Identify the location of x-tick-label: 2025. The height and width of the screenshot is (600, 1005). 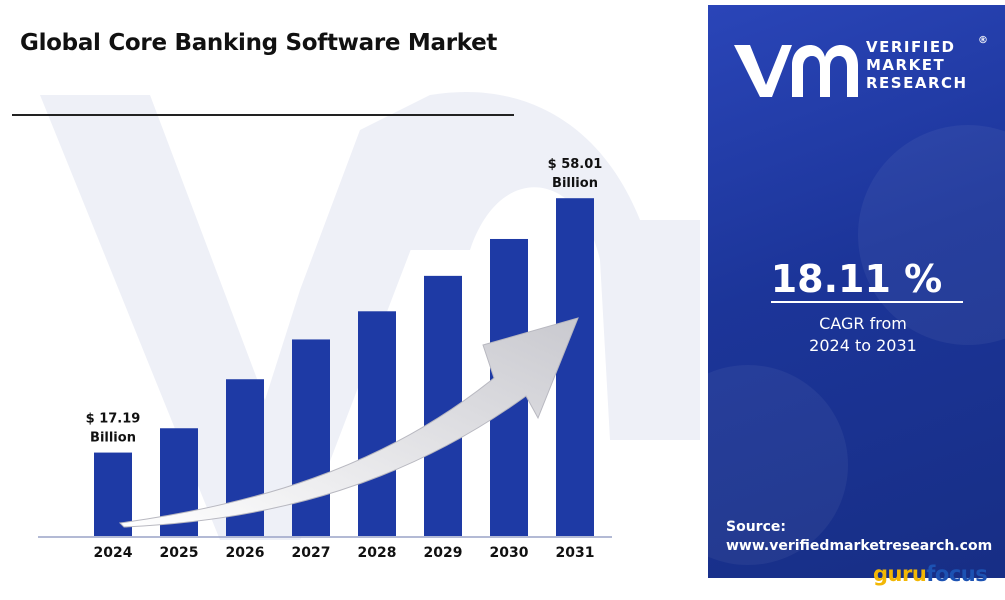
(179, 553).